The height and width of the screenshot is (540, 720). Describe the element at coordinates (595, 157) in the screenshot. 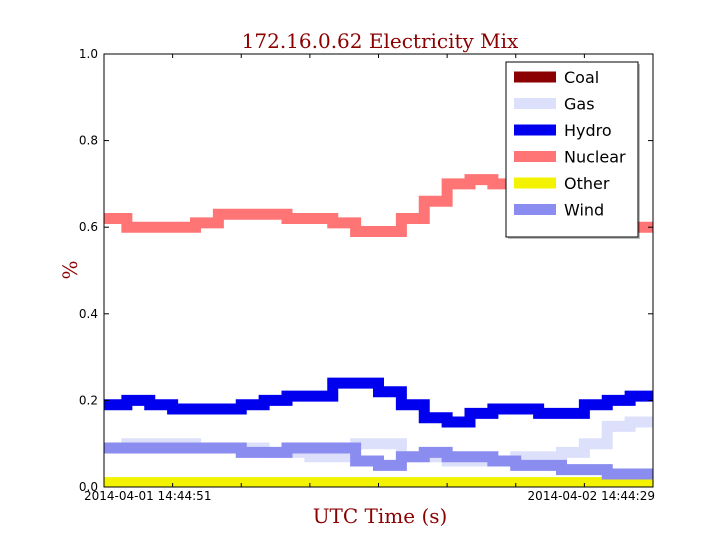

I see `legend-label-nuclear: Nuclear` at that location.